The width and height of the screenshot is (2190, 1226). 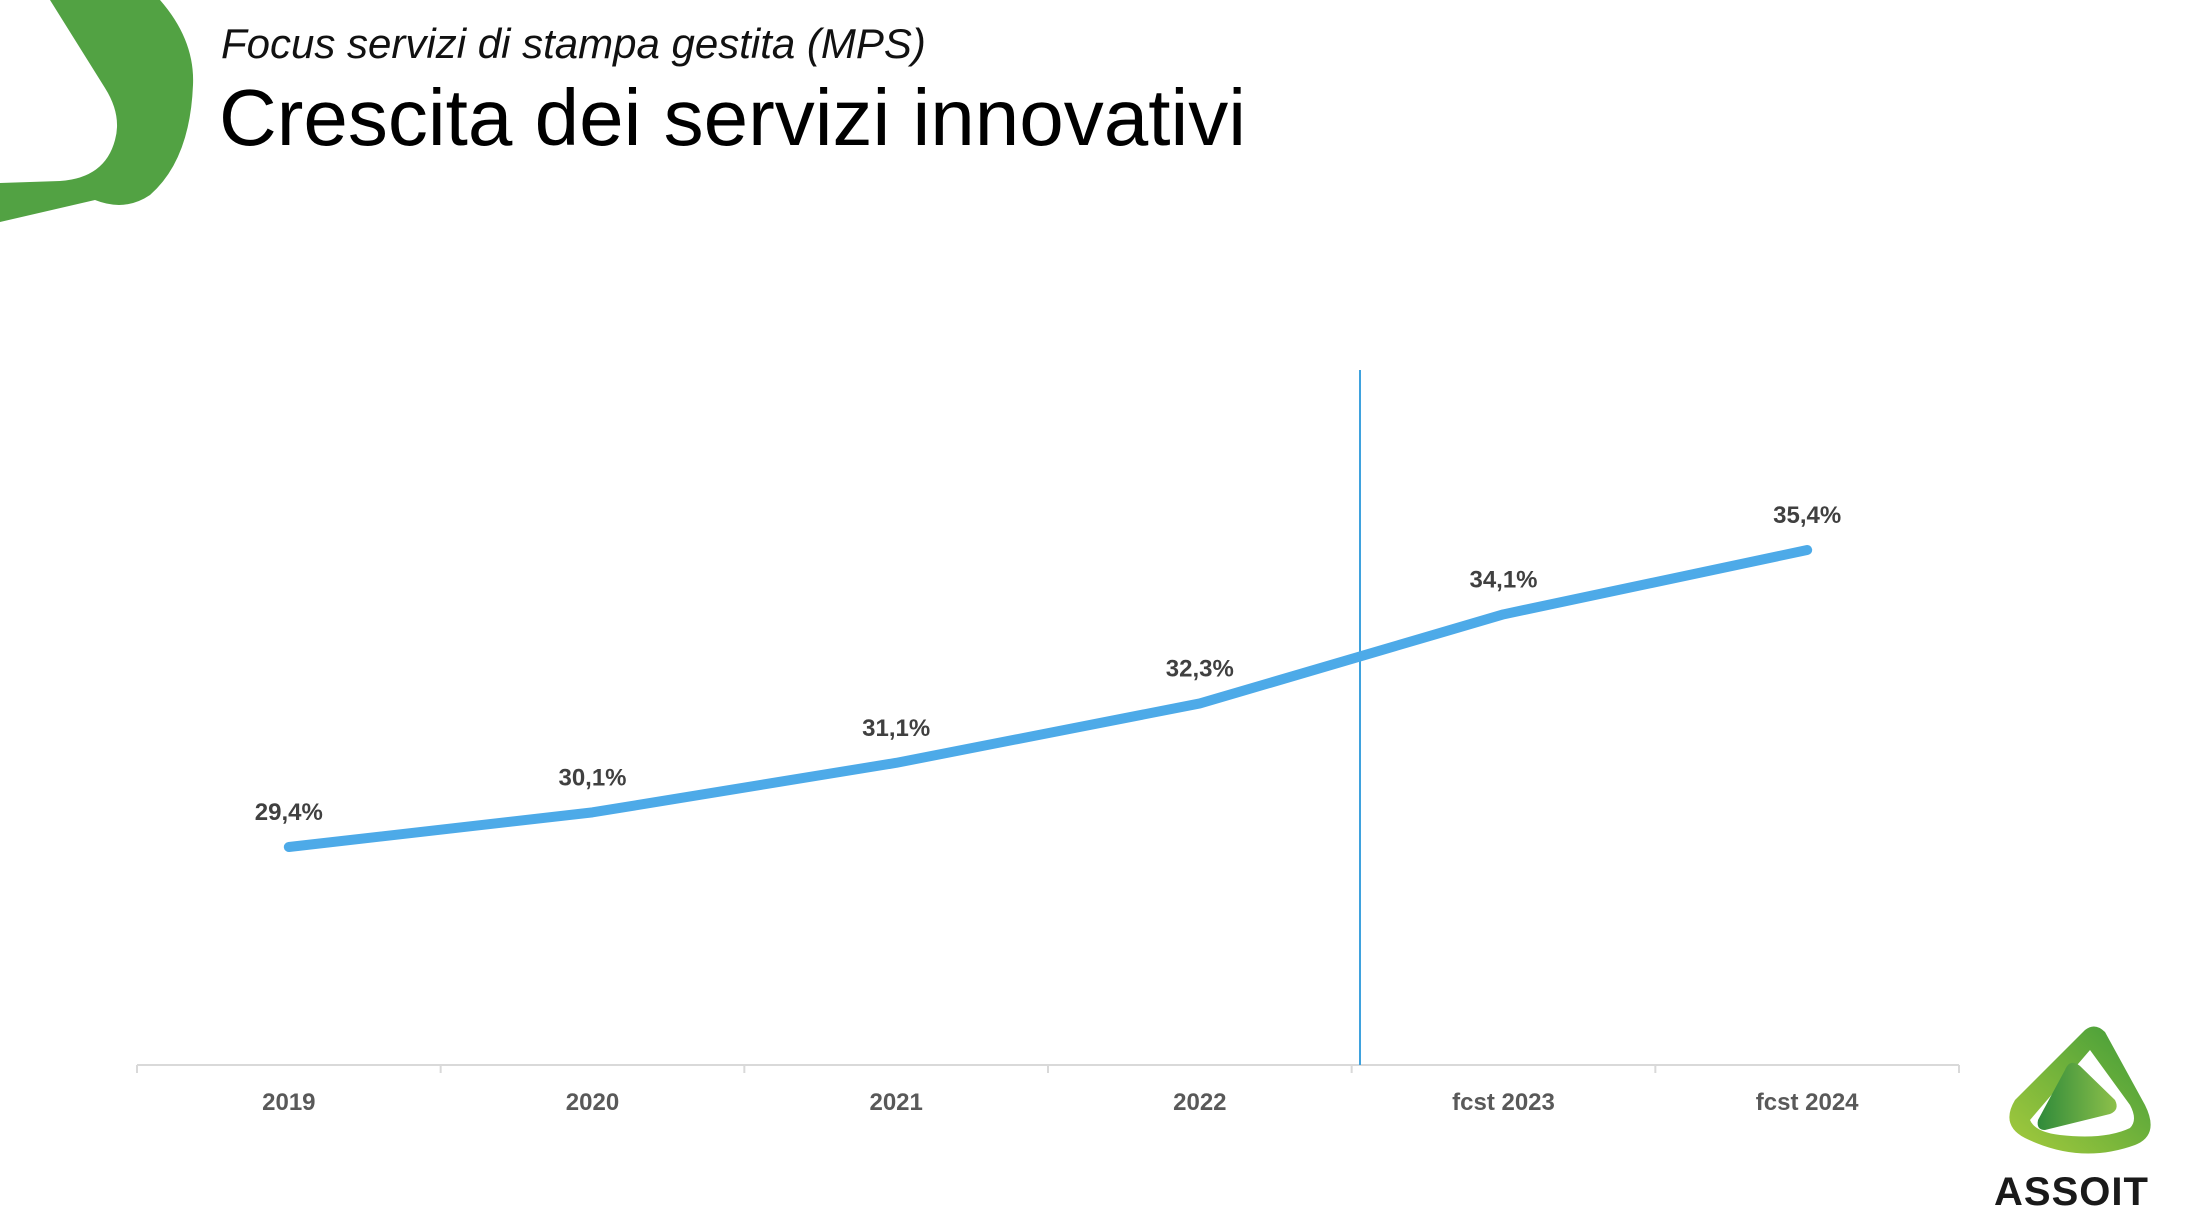 I want to click on data-label: 29,4%, so click(x=289, y=812).